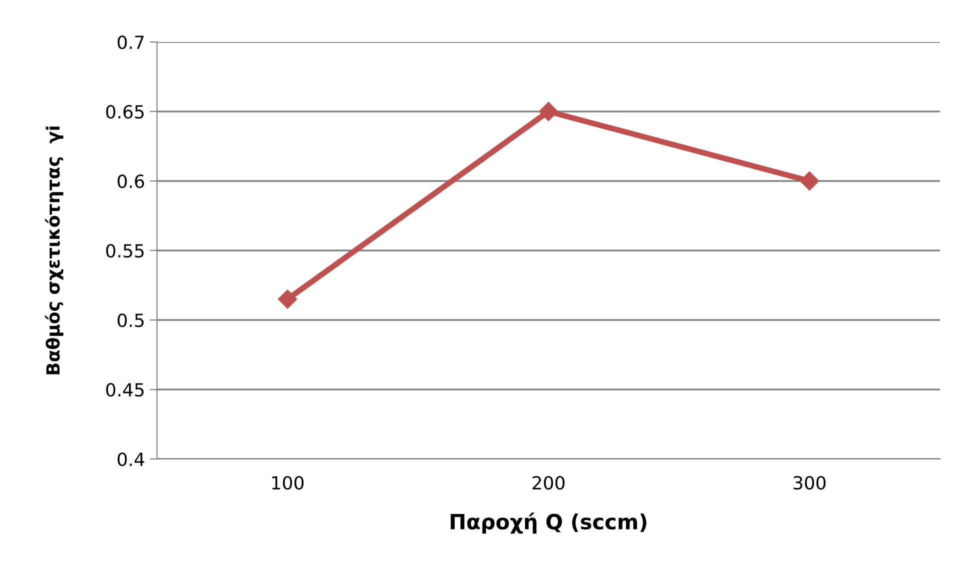  Describe the element at coordinates (131, 320) in the screenshot. I see `y-tick-label: 0.5` at that location.